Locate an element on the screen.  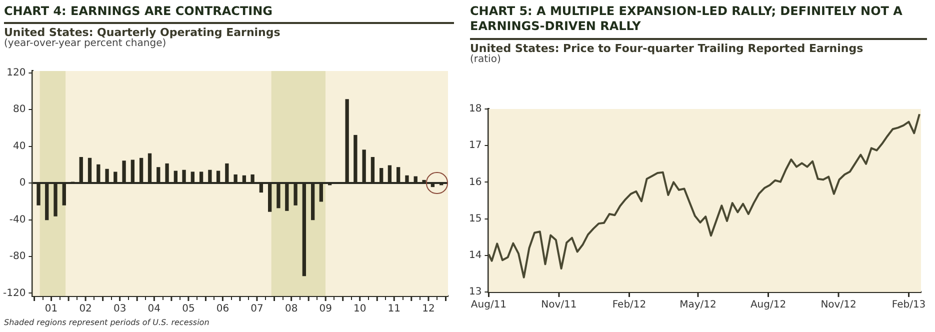
chart-subtitle: United States: Quarterly Operating Earnings is located at coordinates (229, 30).